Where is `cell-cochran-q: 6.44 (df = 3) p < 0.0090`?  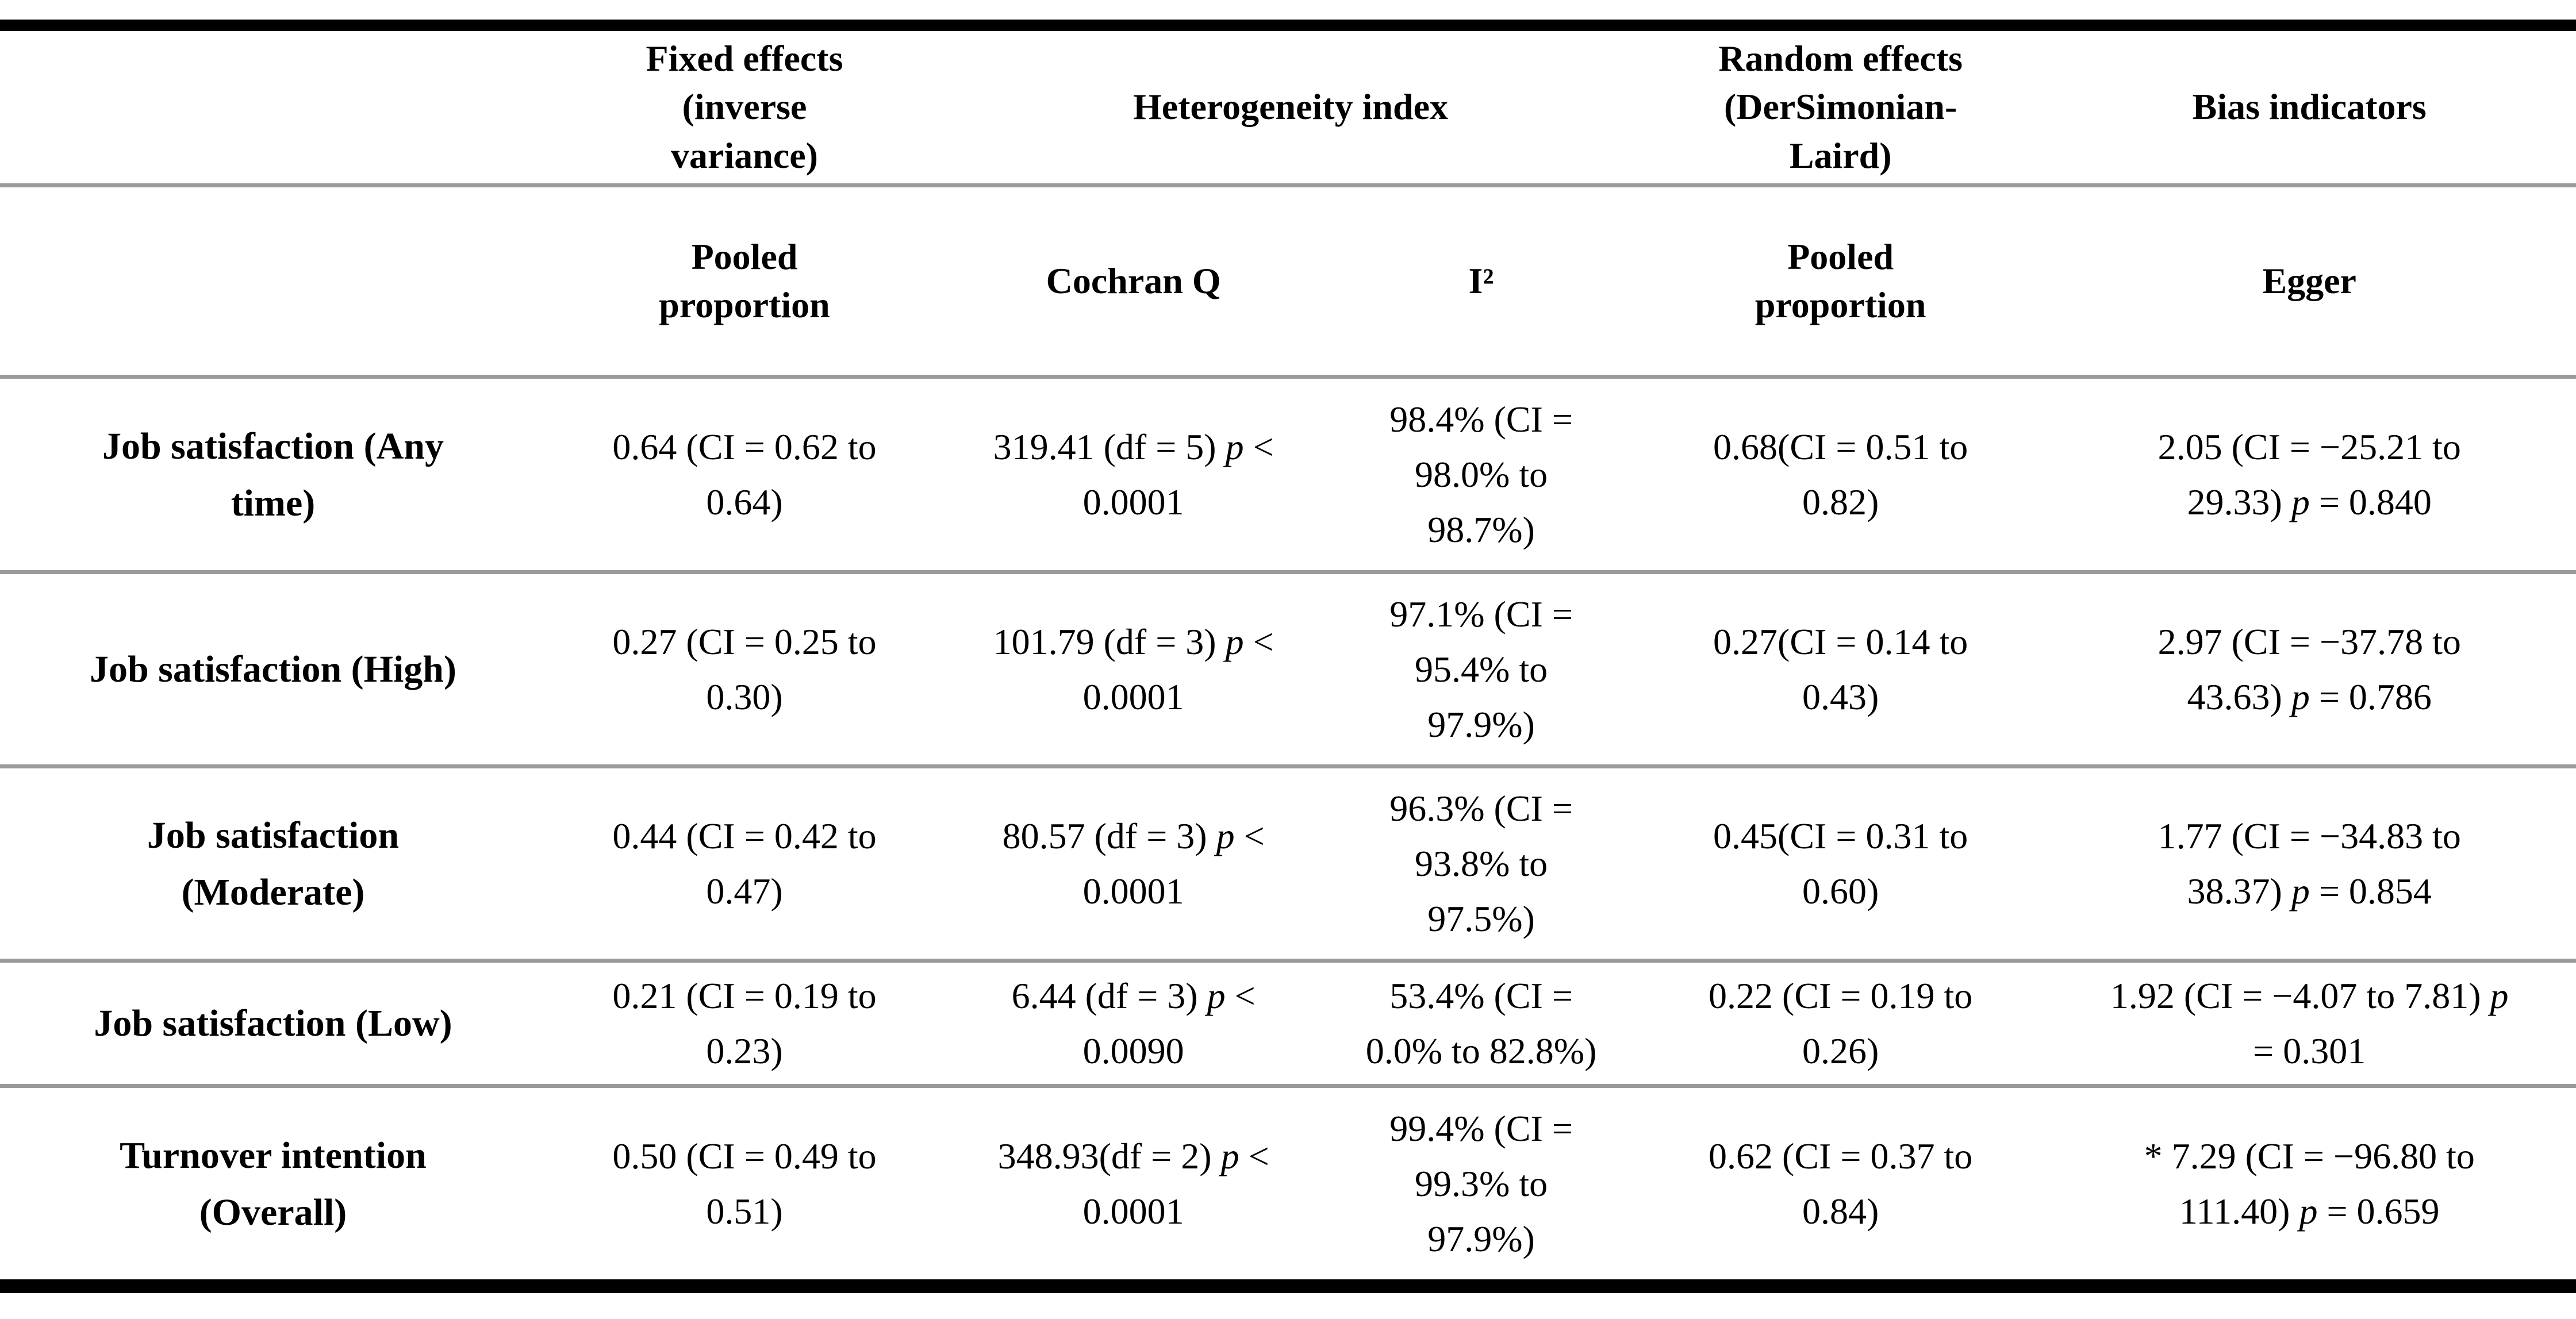 cell-cochran-q: 6.44 (df = 3) p < 0.0090 is located at coordinates (1133, 1023).